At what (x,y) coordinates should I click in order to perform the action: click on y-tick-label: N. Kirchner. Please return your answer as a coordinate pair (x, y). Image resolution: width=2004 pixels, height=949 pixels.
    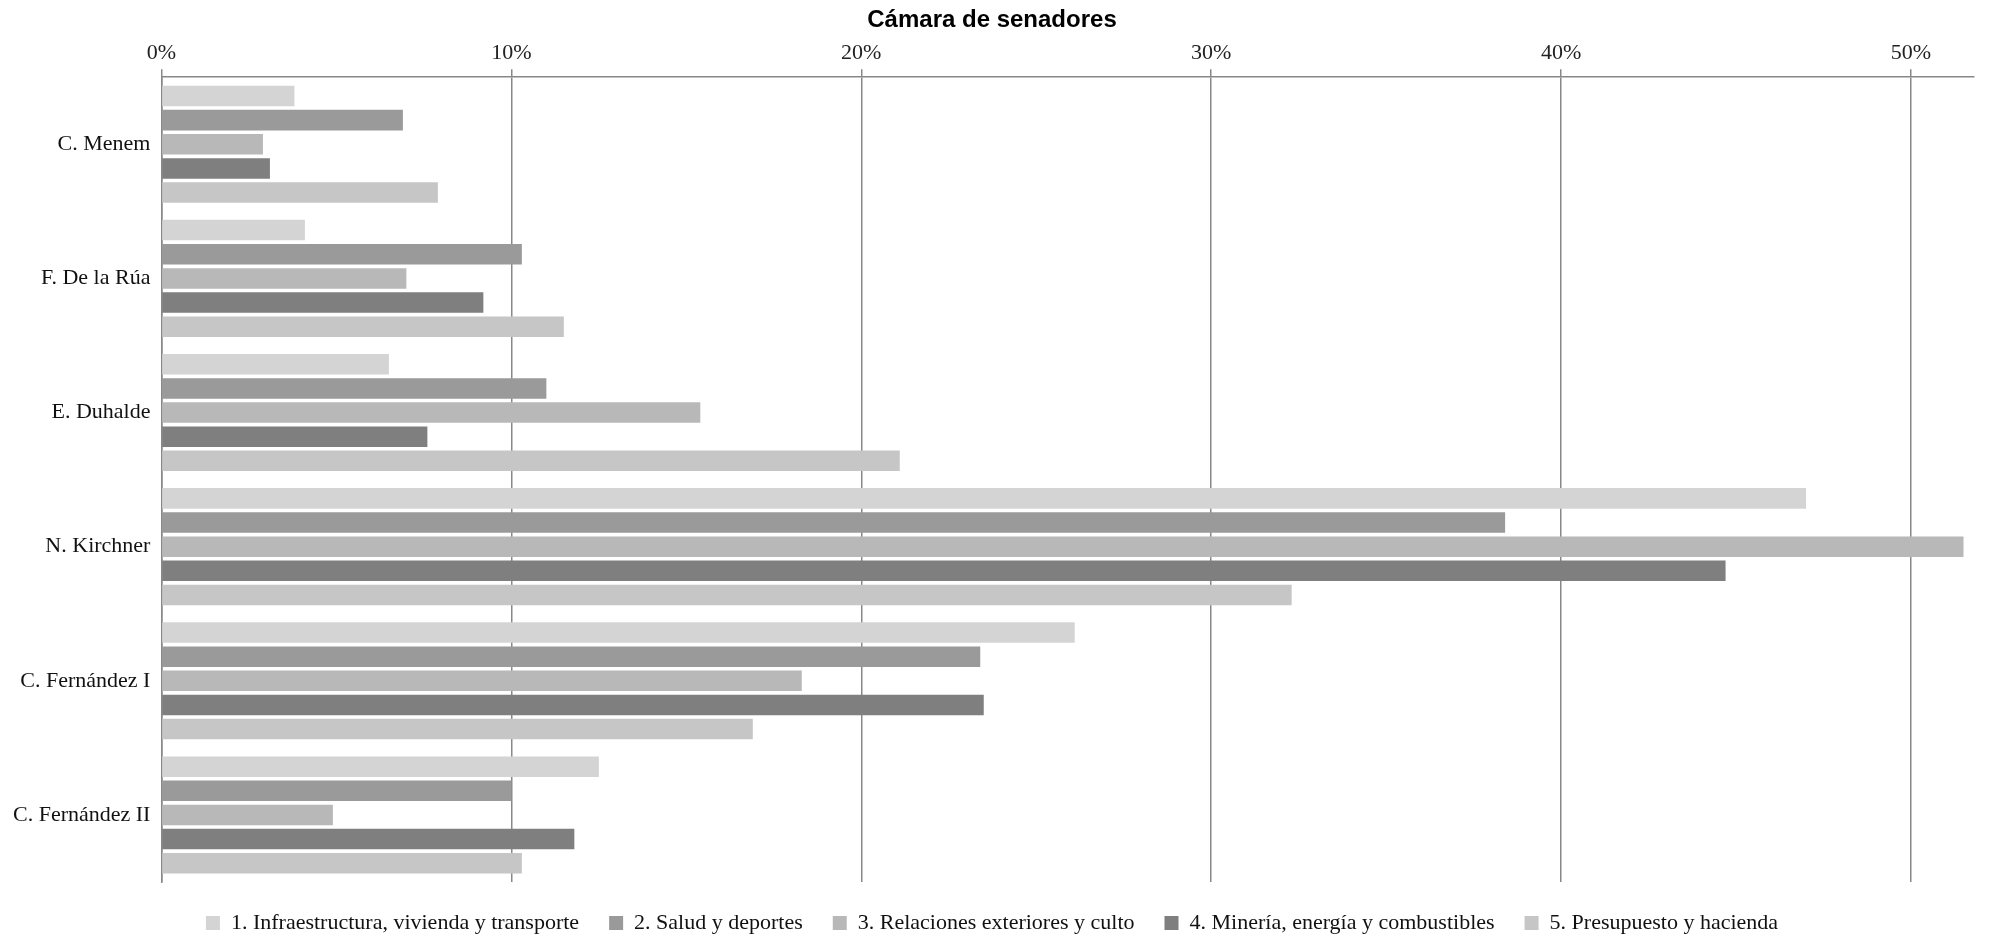
    Looking at the image, I should click on (98, 545).